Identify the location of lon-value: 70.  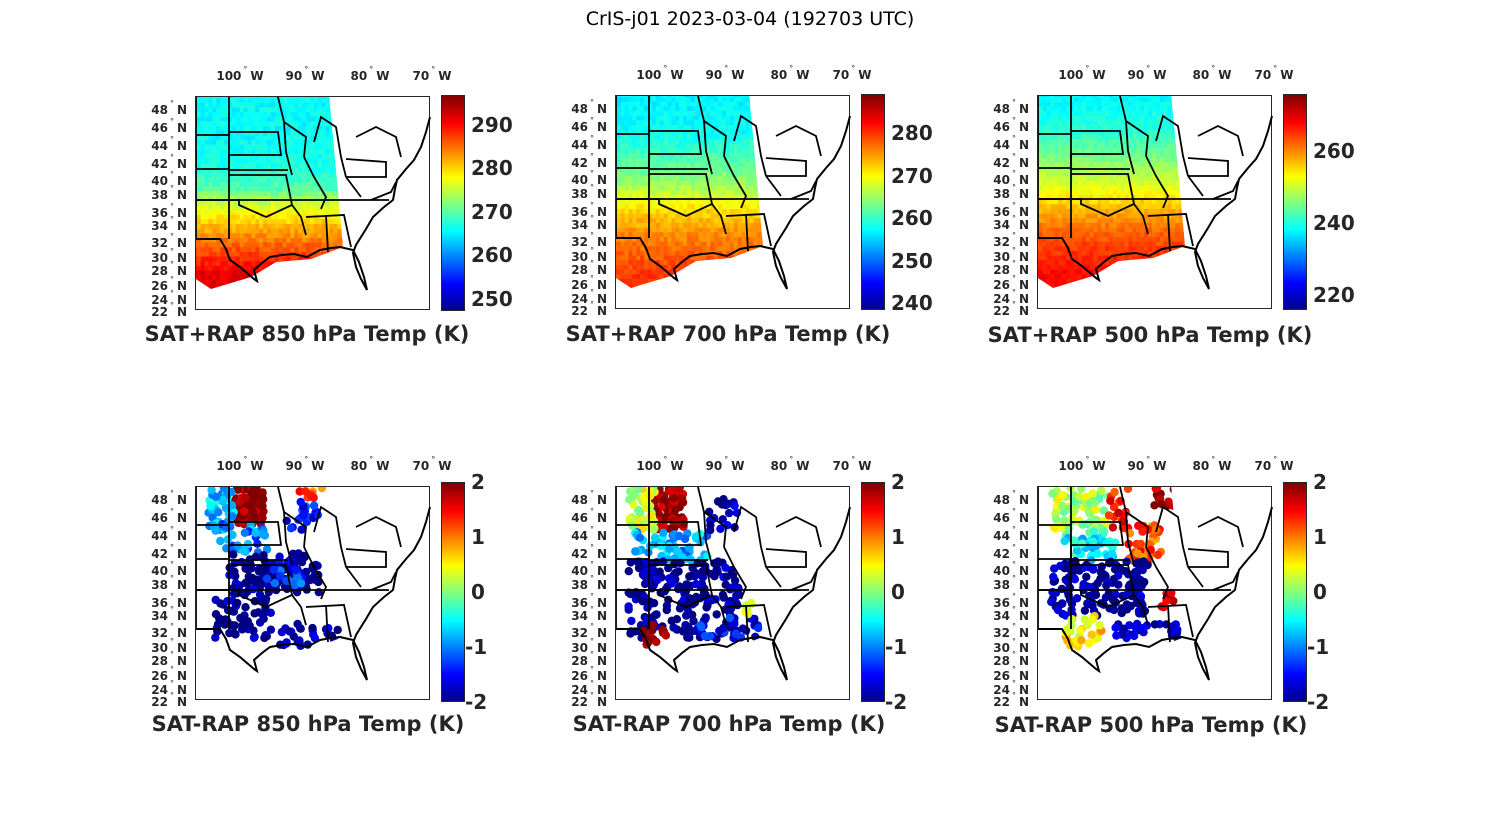
(421, 76).